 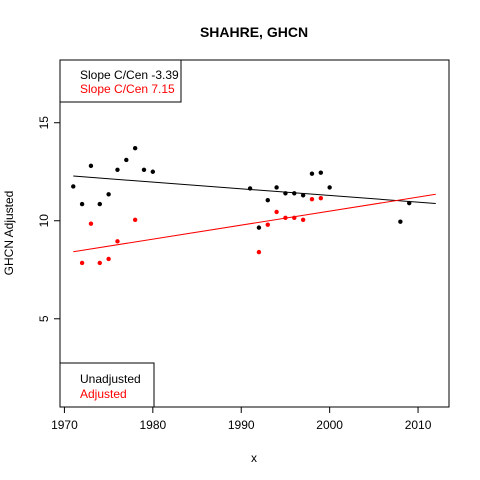 I want to click on chart-title: SHAHRE, GHCN, so click(x=254, y=32).